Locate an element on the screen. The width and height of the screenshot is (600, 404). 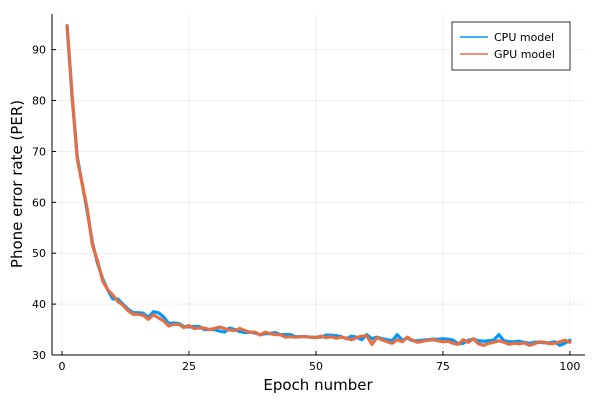
legend: CPU model GPU model is located at coordinates (511, 46).